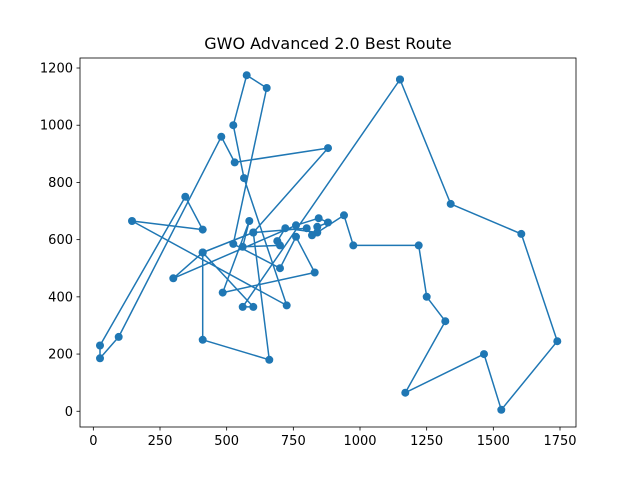 This screenshot has width=640, height=480. I want to click on x-tick-label: 1750, so click(559, 441).